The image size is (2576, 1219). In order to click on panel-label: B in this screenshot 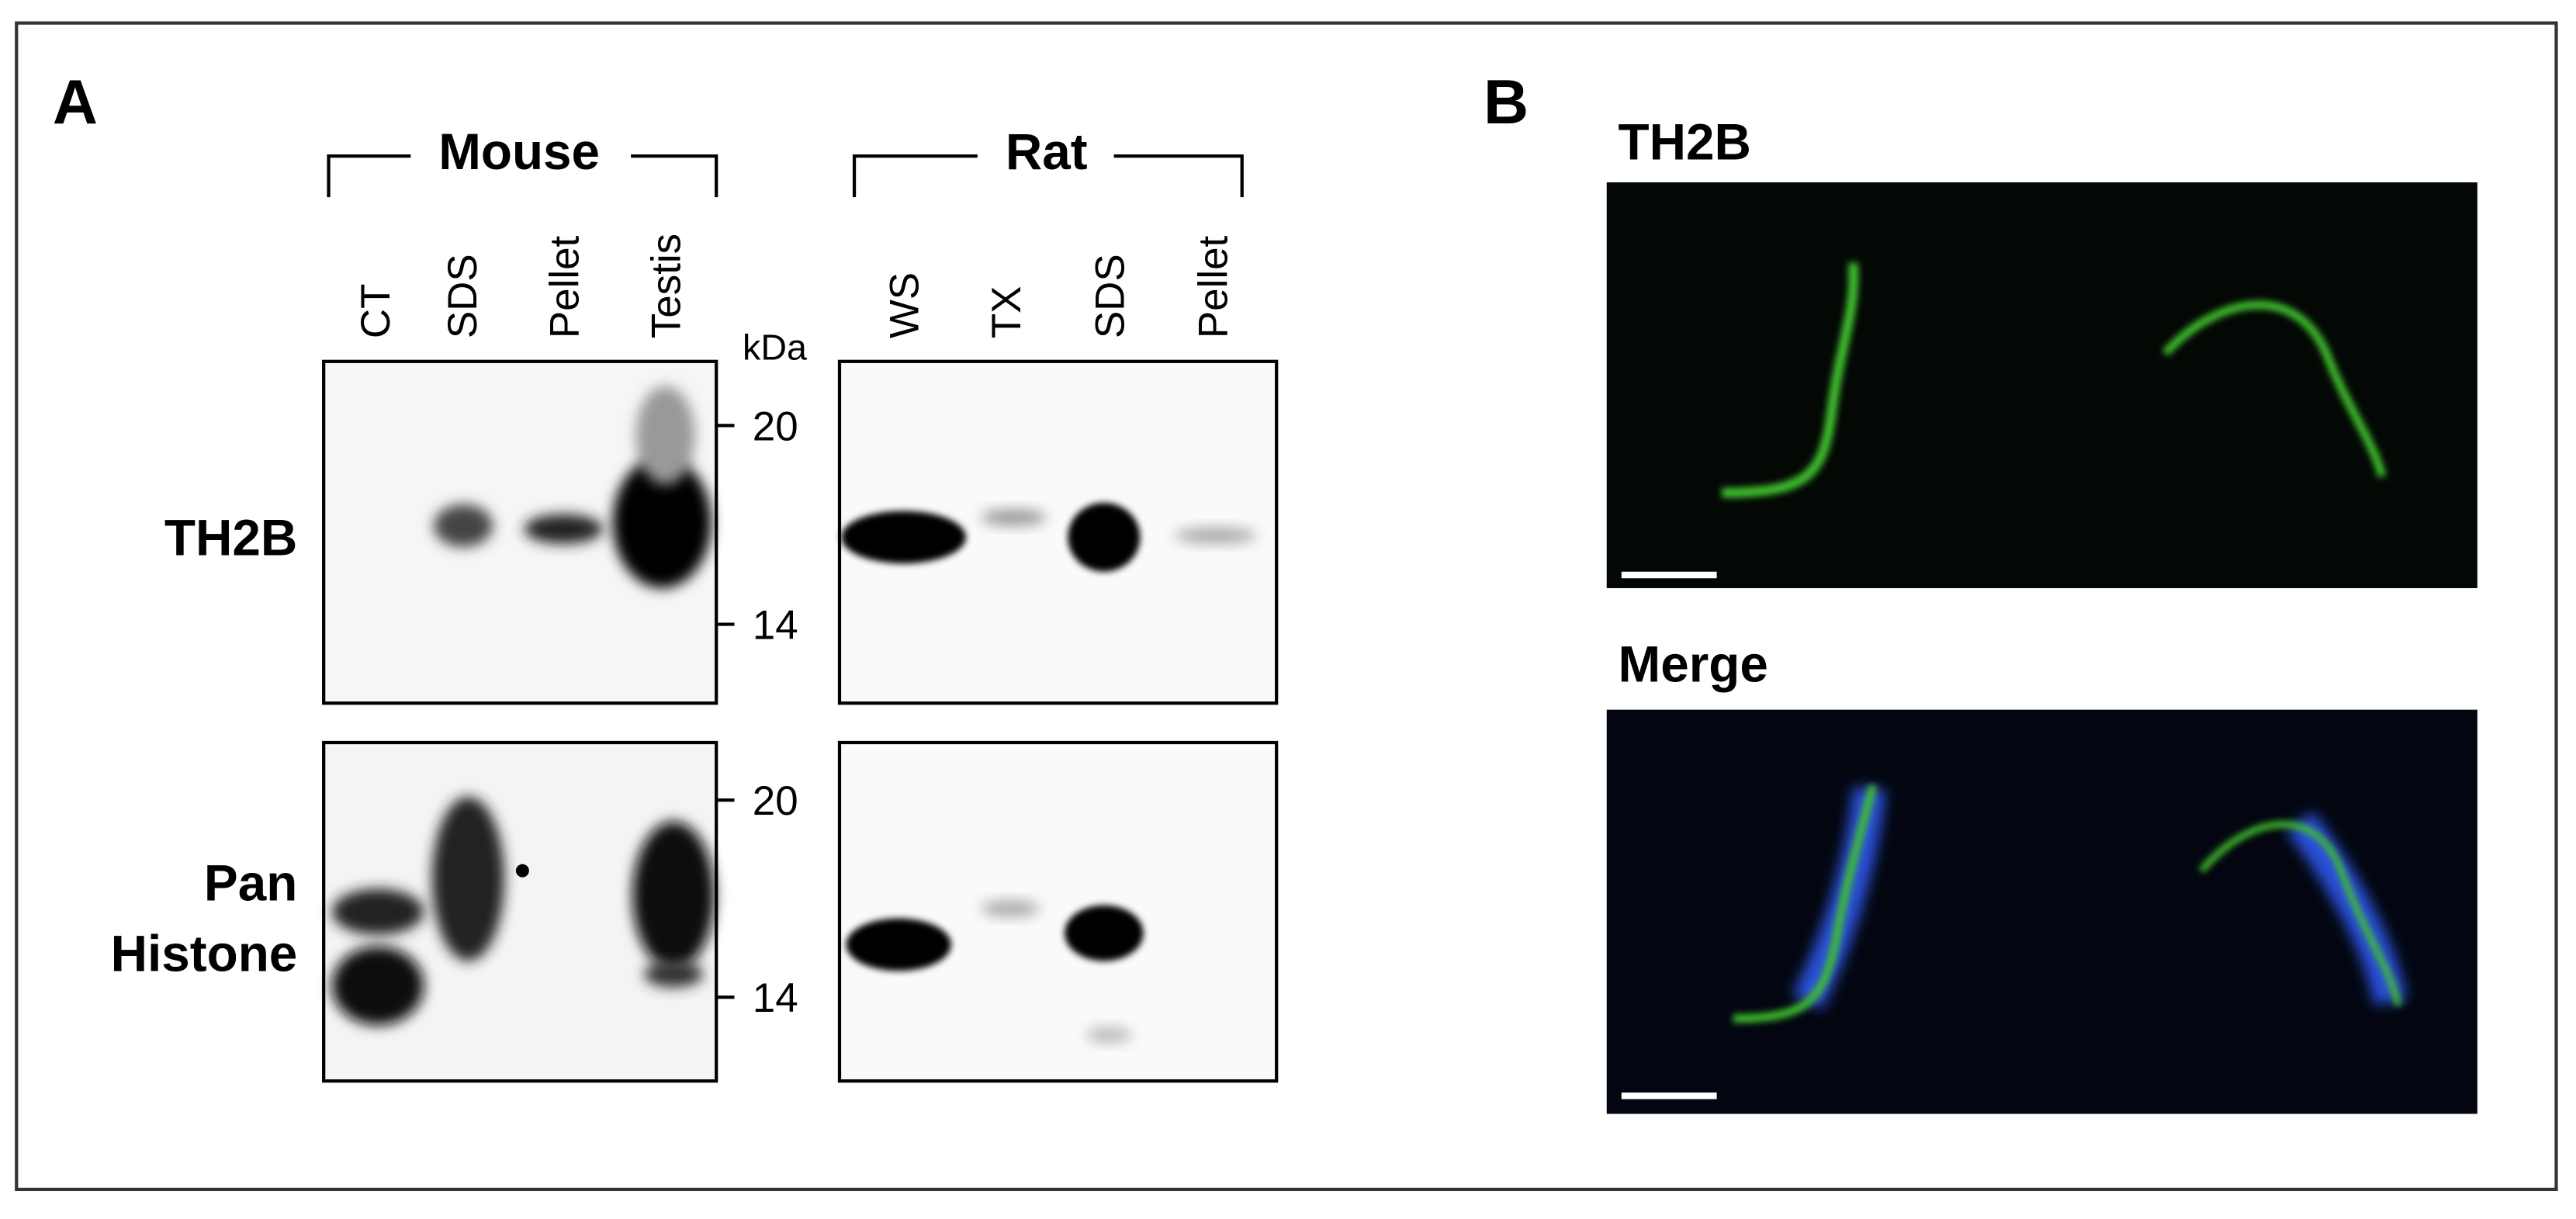, I will do `click(1506, 102)`.